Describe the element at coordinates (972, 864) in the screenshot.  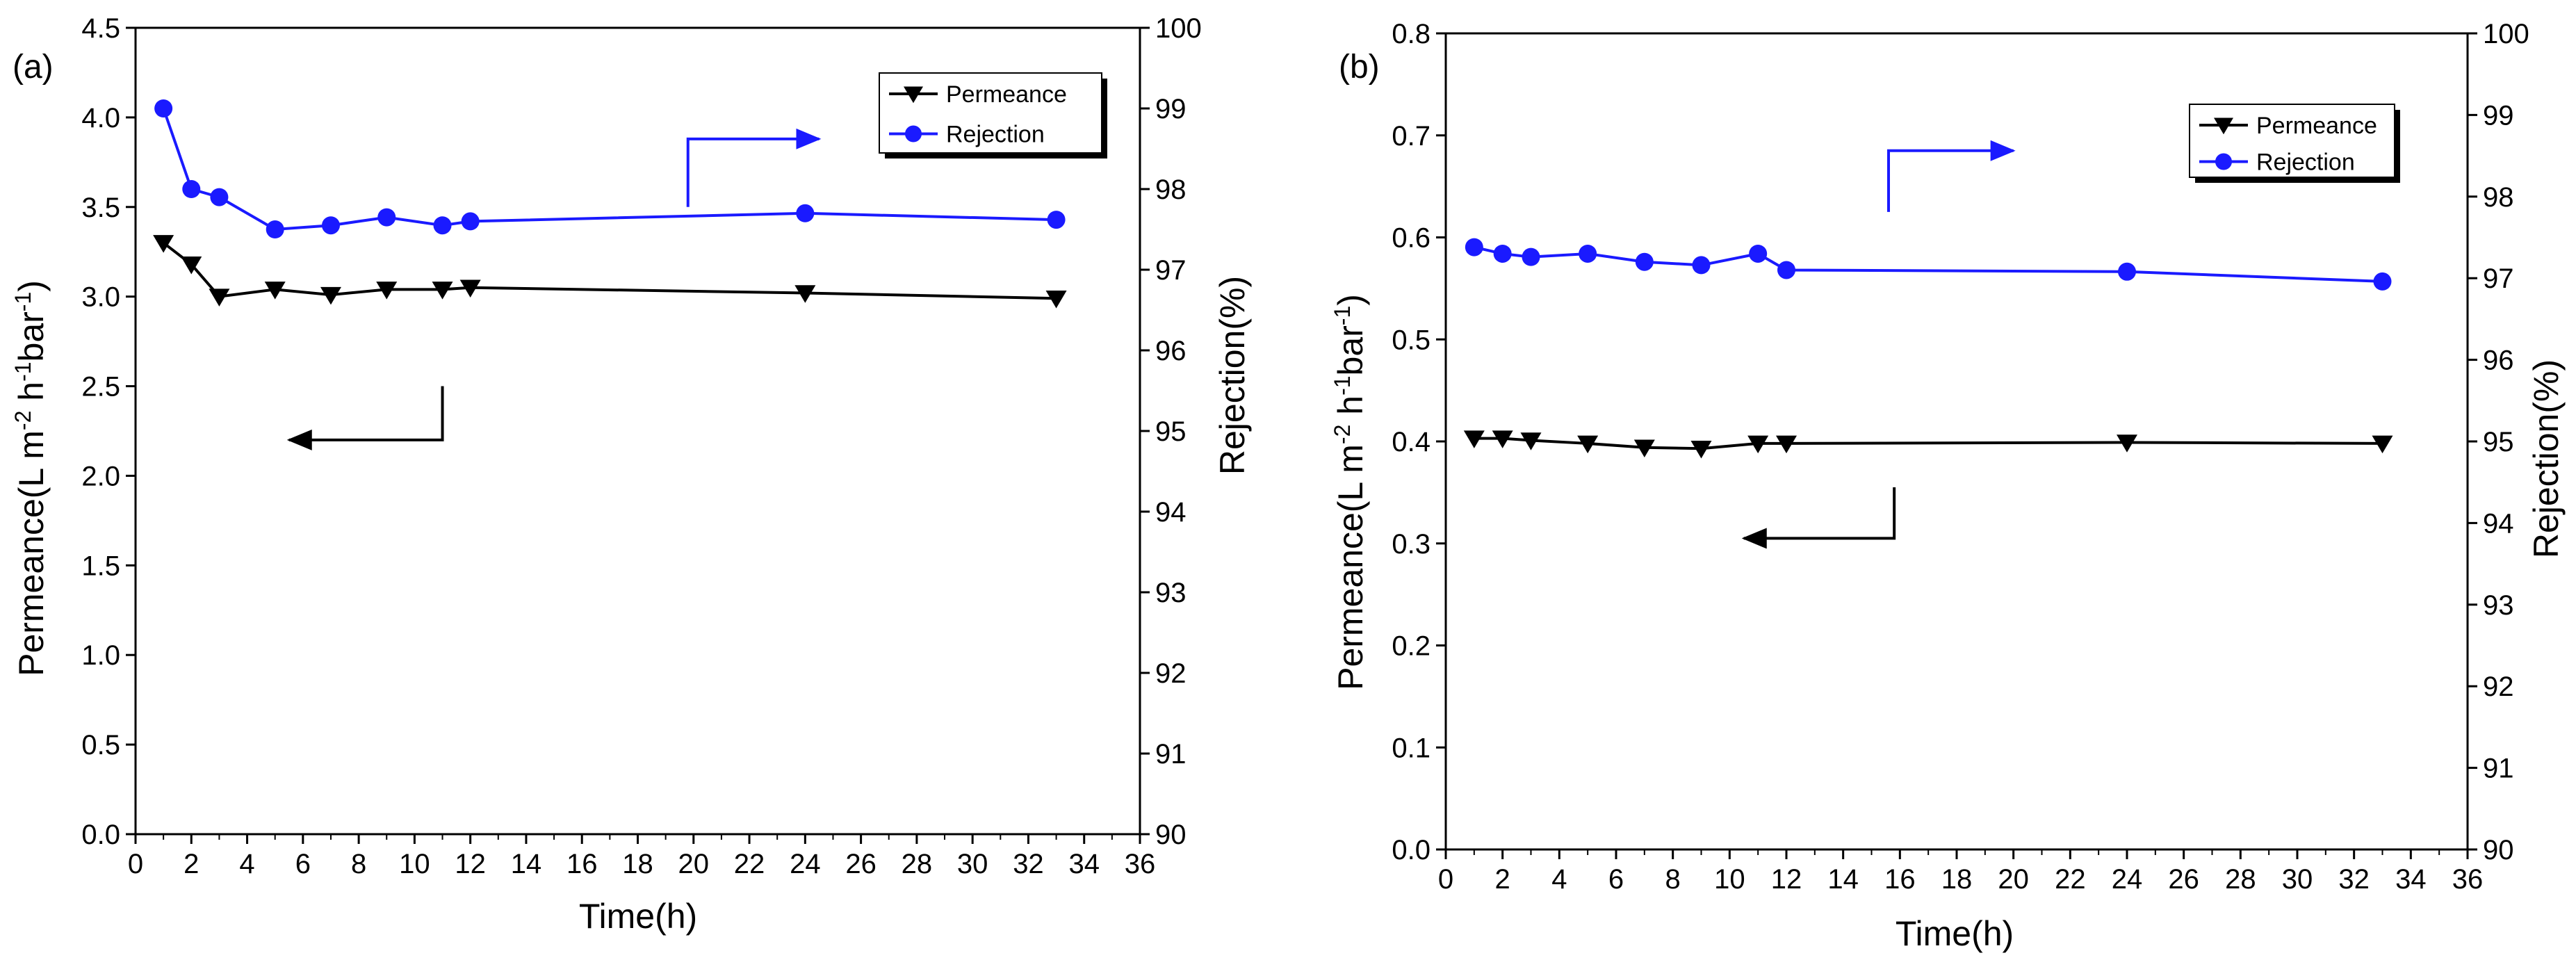
I see `x-tick-label: 30` at that location.